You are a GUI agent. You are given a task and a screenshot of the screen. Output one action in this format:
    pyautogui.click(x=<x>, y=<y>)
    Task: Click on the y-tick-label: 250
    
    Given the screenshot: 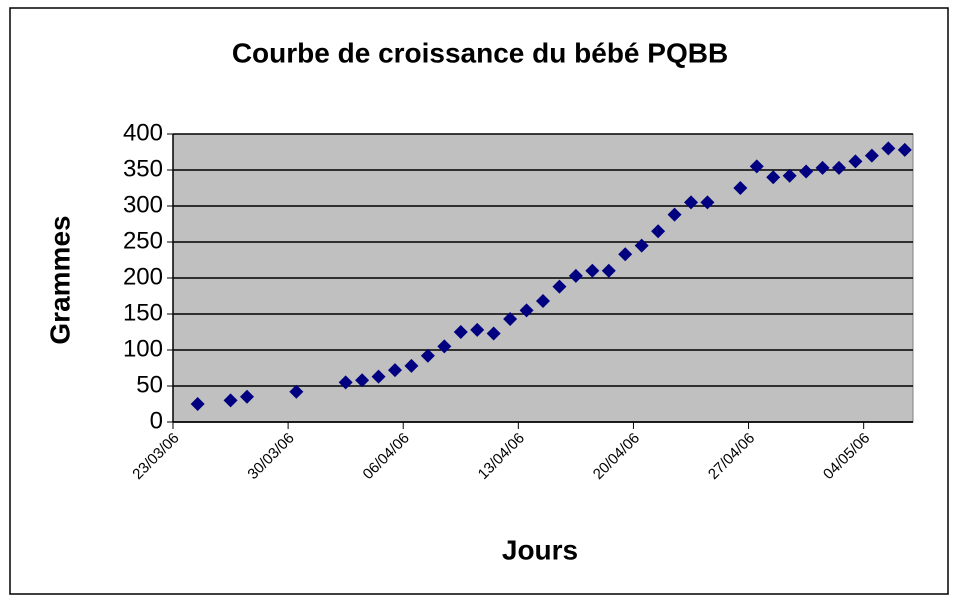 What is the action you would take?
    pyautogui.click(x=143, y=240)
    